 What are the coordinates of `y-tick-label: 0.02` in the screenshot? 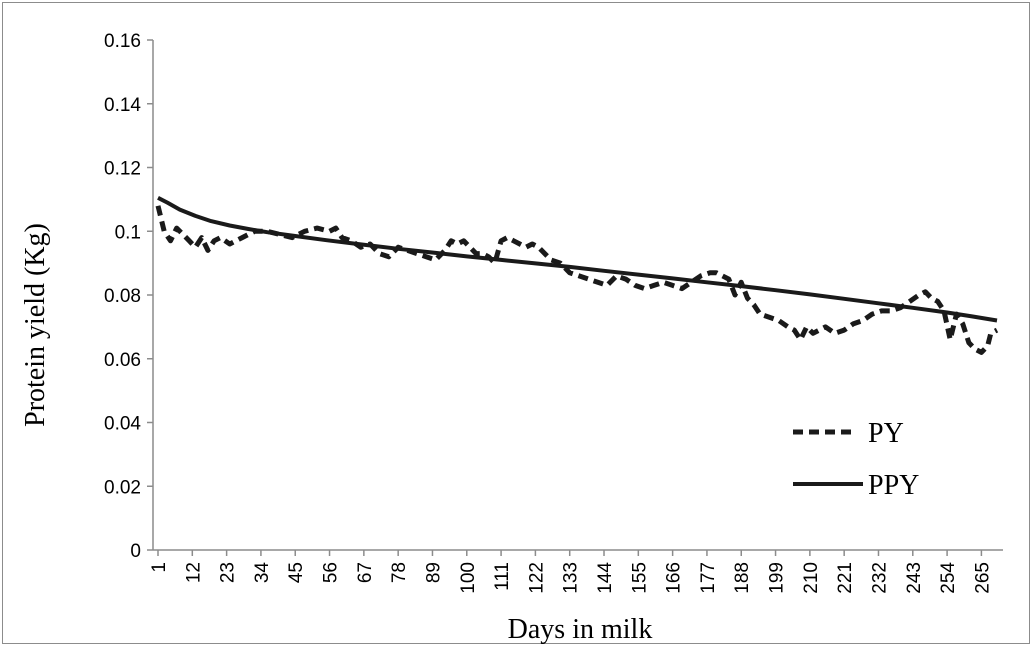 It's located at (122, 487).